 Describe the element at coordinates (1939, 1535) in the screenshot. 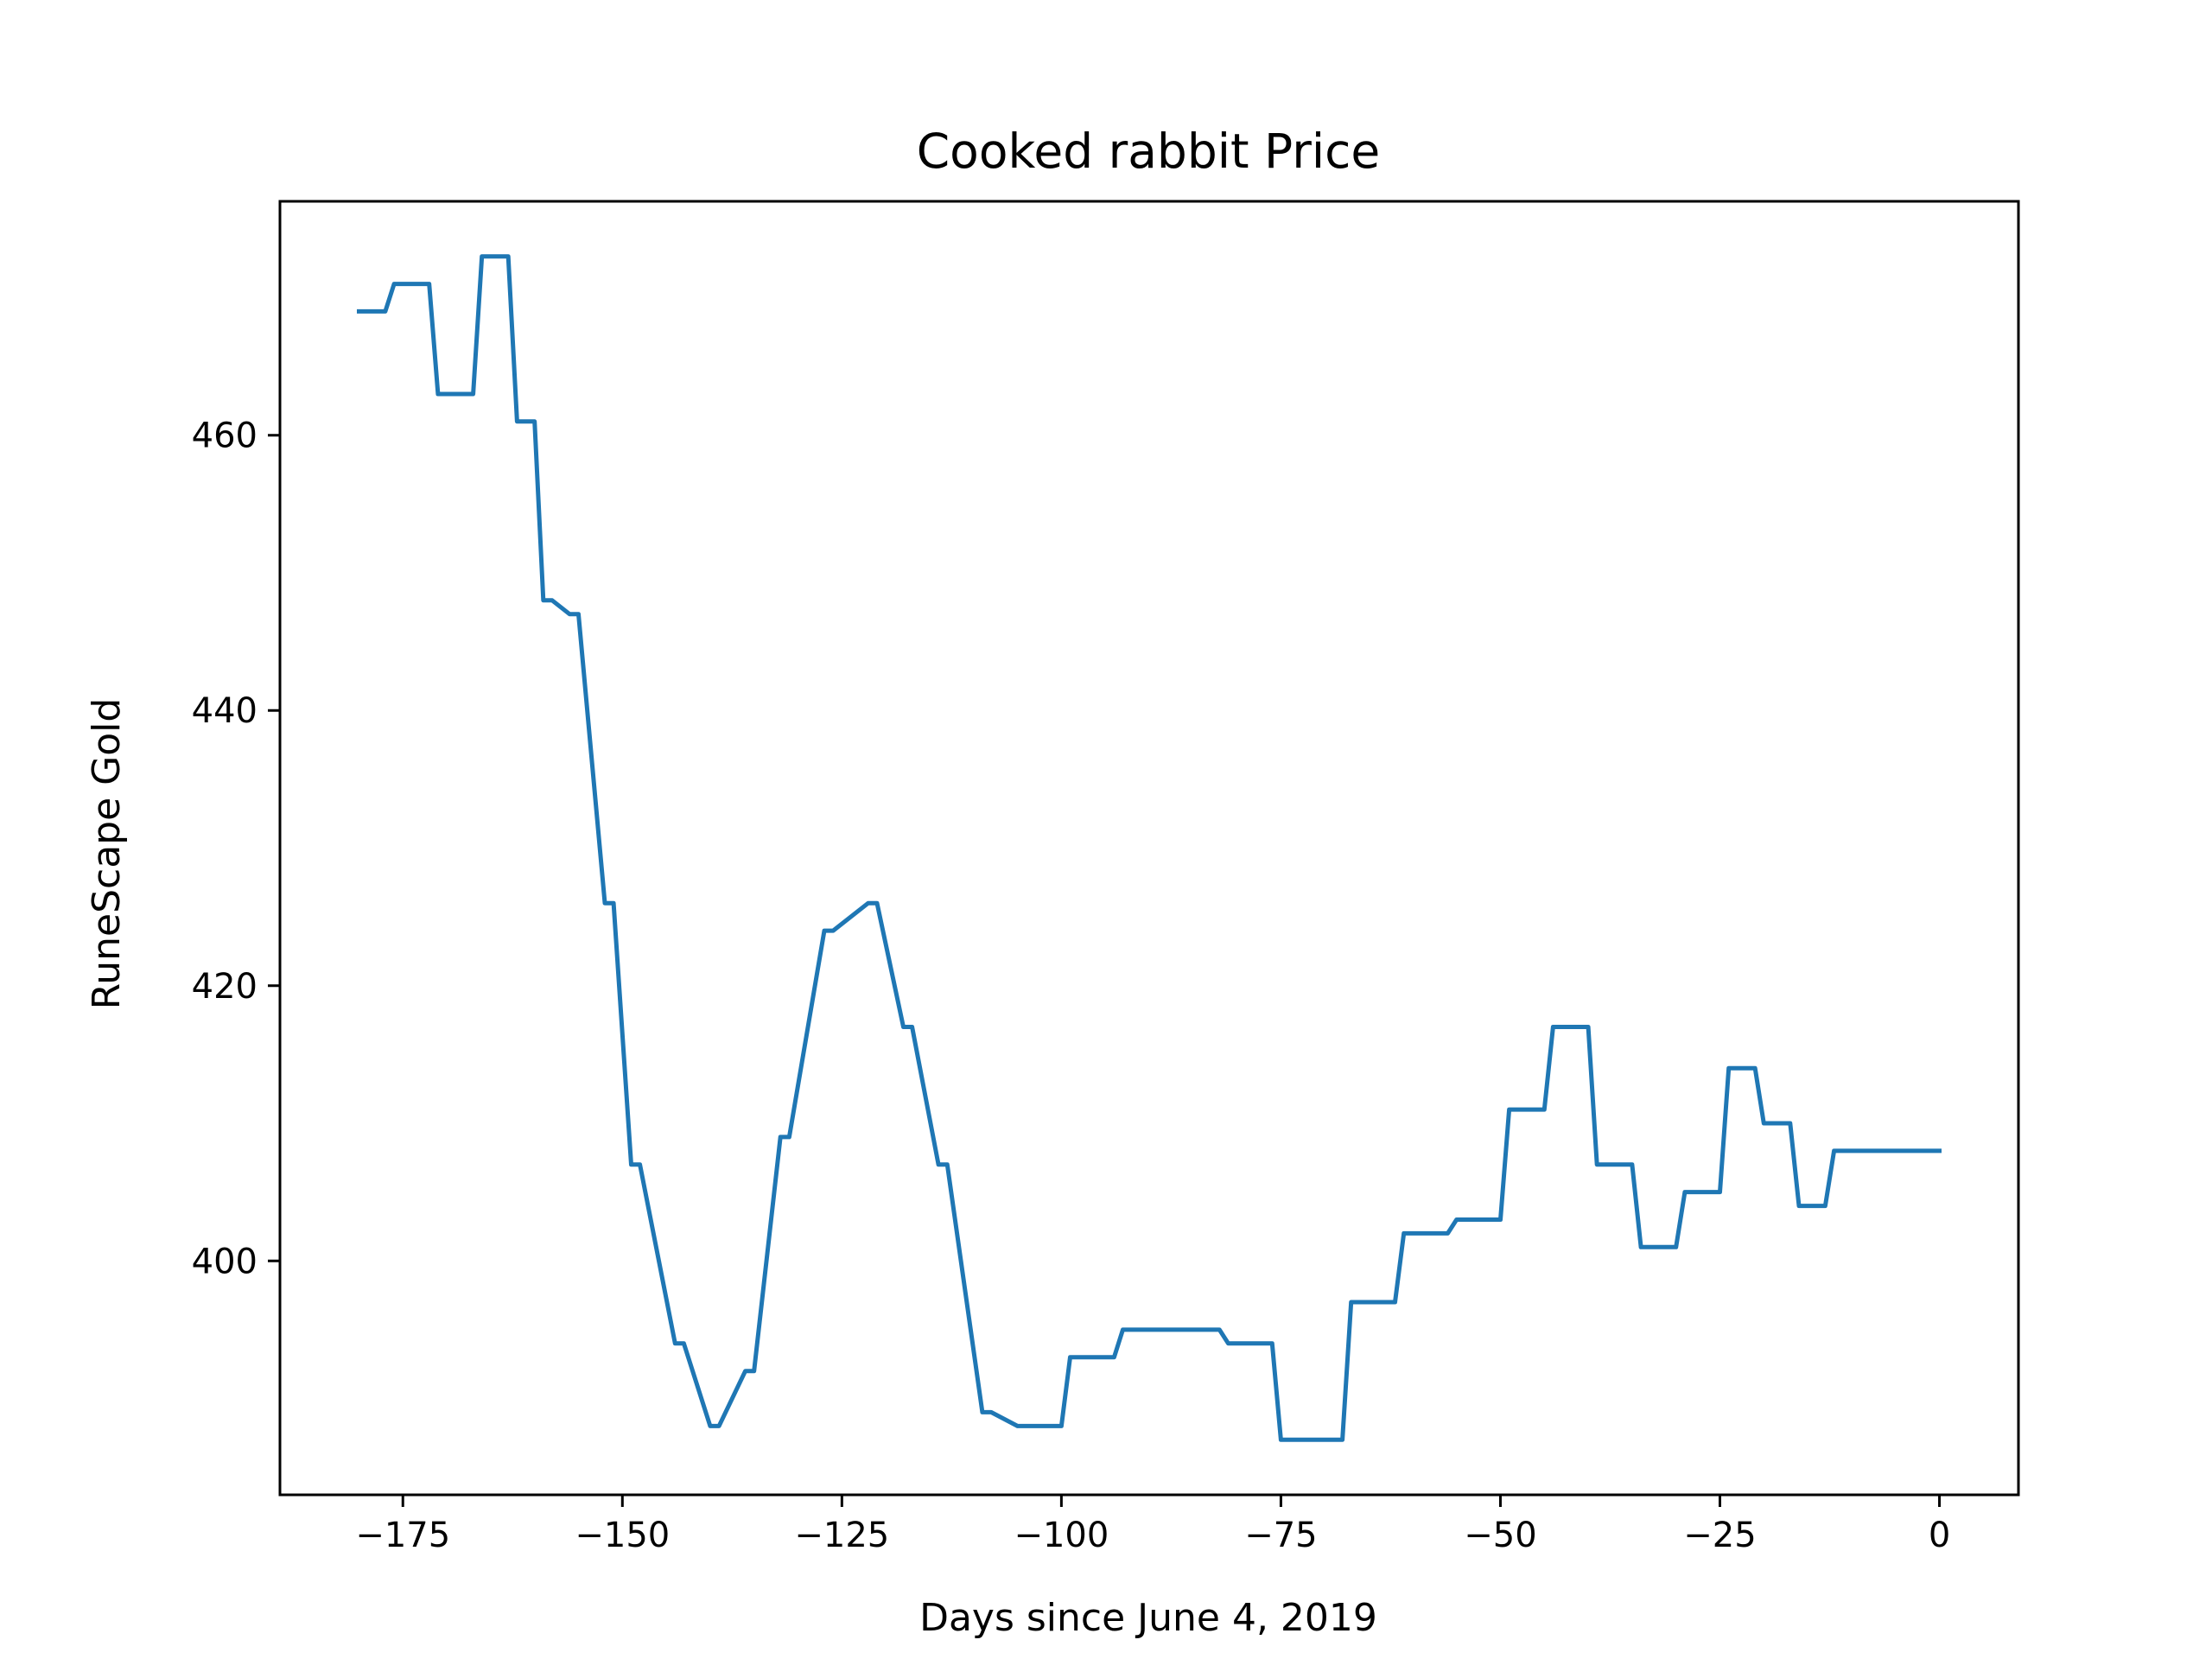

I see `x-tick-label: 0` at that location.